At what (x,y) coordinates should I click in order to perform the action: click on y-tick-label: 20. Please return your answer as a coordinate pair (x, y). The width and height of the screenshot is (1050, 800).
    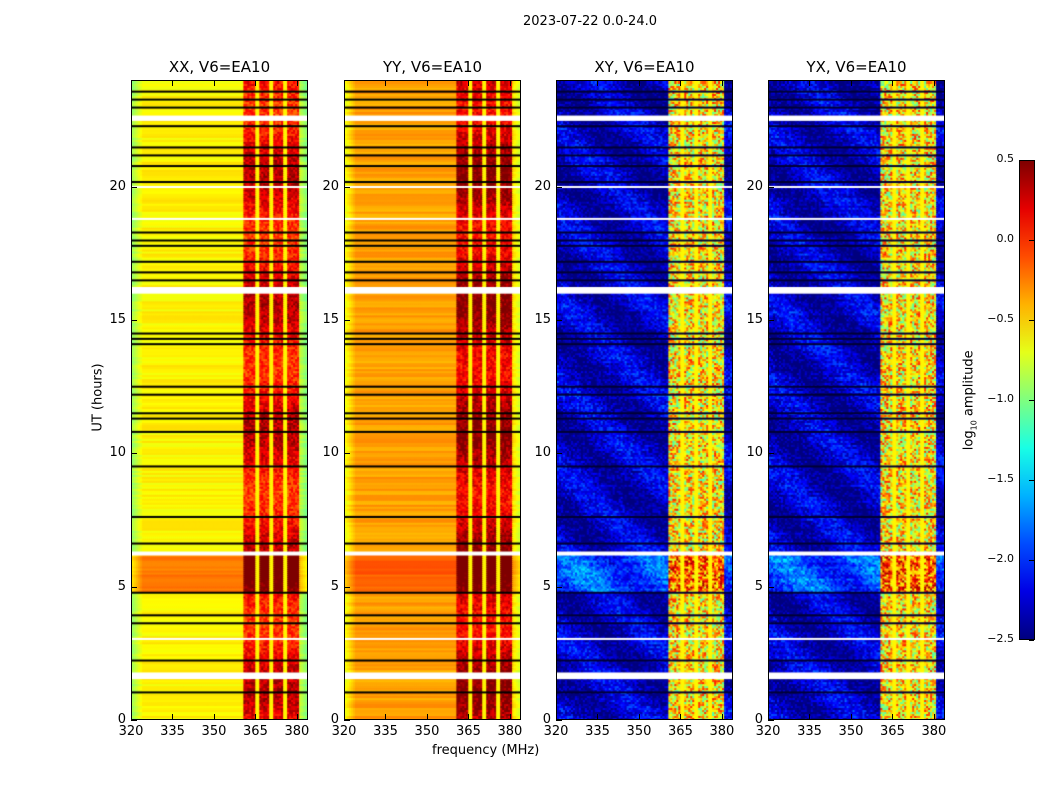
    Looking at the image, I should click on (330, 186).